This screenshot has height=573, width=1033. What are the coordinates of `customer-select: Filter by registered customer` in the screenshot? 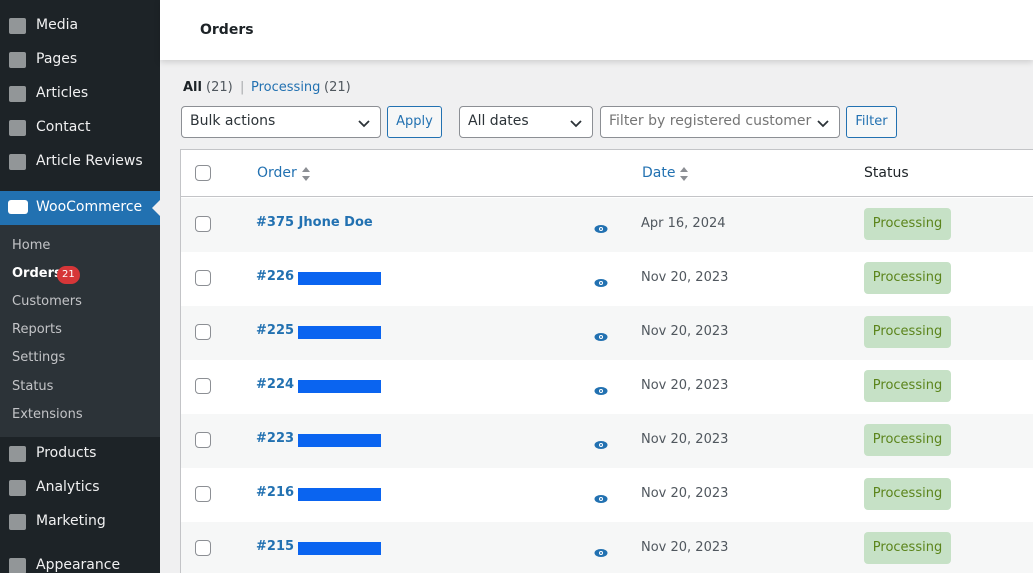 It's located at (720, 122).